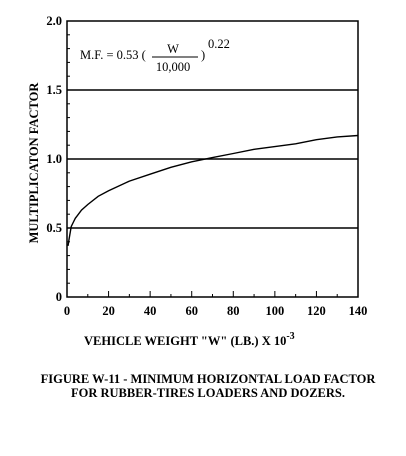 This screenshot has width=406, height=456. Describe the element at coordinates (67, 311) in the screenshot. I see `x-tick-label: 0` at that location.